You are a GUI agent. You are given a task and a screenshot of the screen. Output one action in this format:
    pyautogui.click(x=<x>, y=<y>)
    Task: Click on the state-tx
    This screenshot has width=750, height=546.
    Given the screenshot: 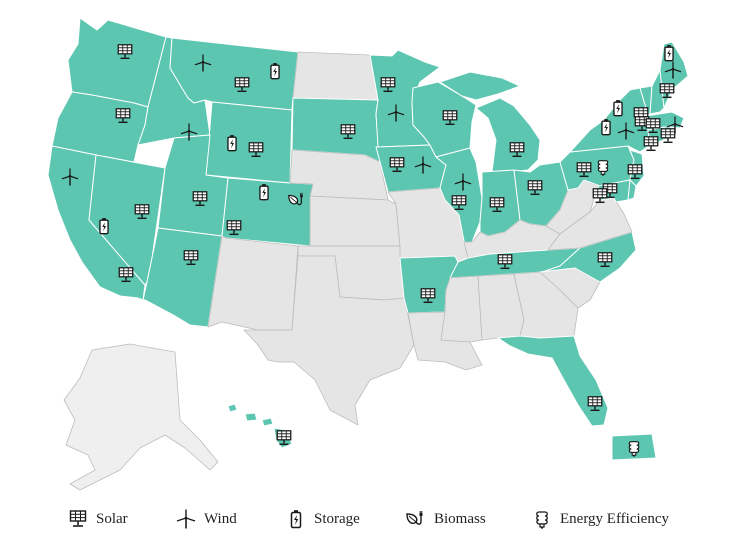 What is the action you would take?
    pyautogui.click(x=329, y=340)
    